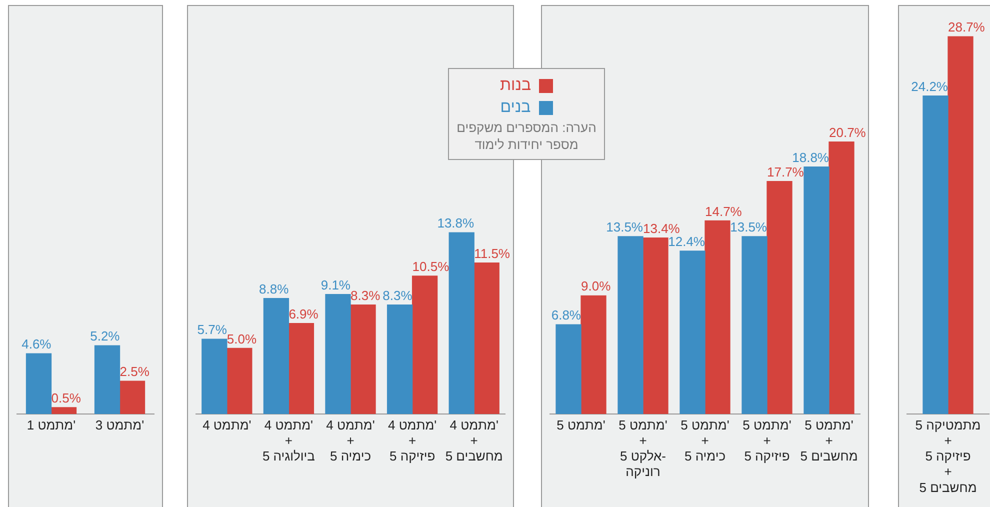 This screenshot has height=507, width=990. What do you see at coordinates (456, 223) in the screenshot?
I see `data-label: 13.8%` at bounding box center [456, 223].